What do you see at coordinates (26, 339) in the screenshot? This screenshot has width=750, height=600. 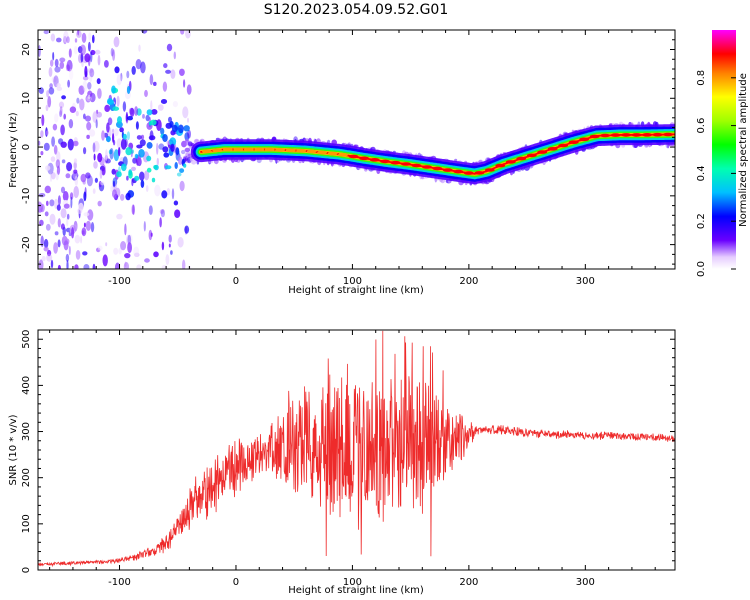 I see `y-tick-label: 500` at bounding box center [26, 339].